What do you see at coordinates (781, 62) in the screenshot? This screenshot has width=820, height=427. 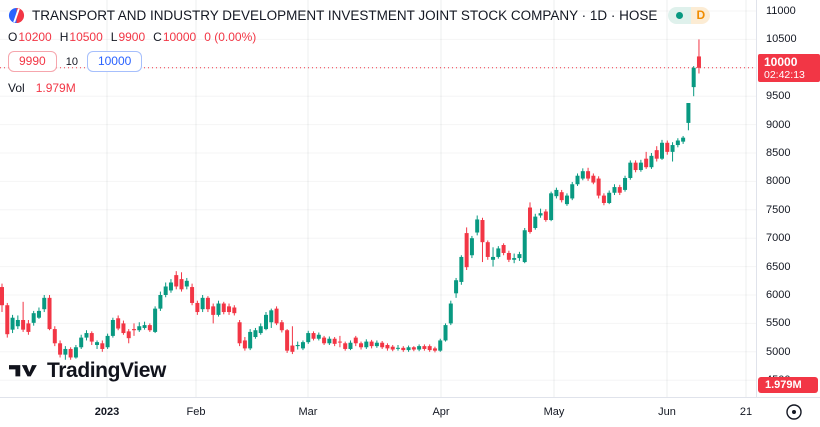 I see `last-price-value: 10000` at bounding box center [781, 62].